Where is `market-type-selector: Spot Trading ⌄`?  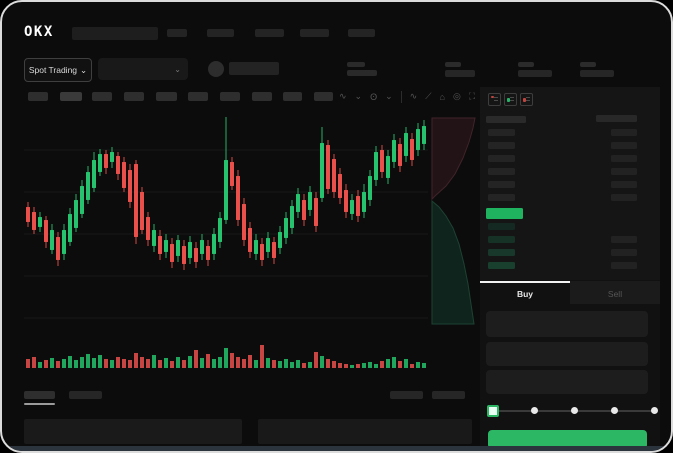 market-type-selector: Spot Trading ⌄ is located at coordinates (58, 70).